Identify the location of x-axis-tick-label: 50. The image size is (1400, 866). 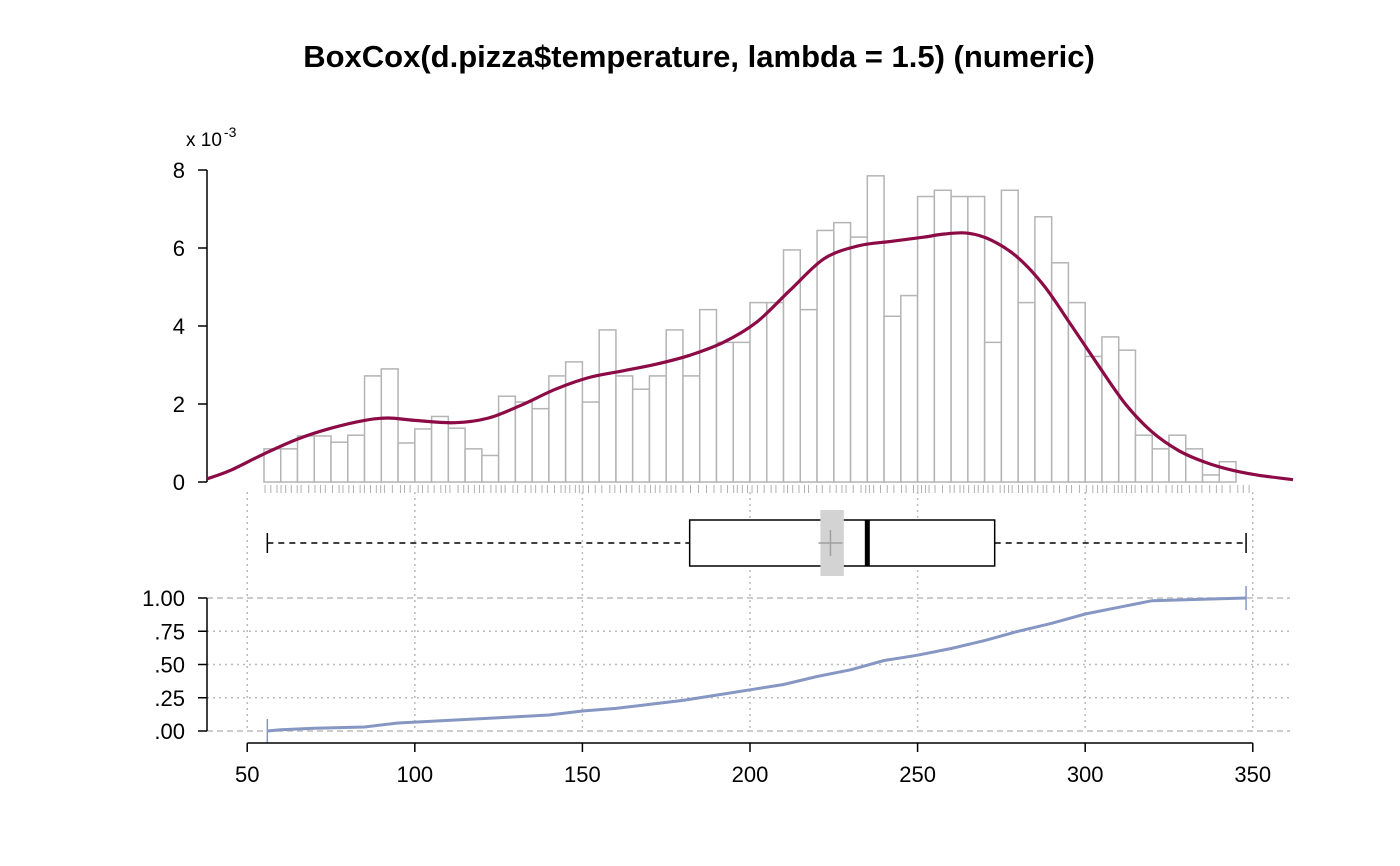
(247, 774).